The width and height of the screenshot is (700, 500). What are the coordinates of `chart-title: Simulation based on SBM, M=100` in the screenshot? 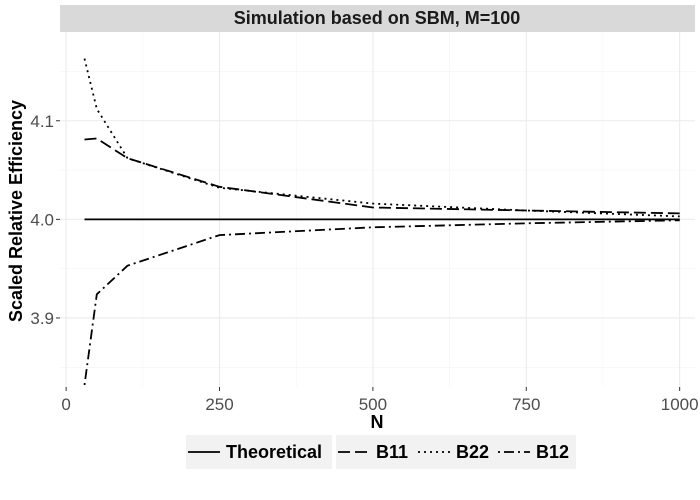 It's located at (377, 18).